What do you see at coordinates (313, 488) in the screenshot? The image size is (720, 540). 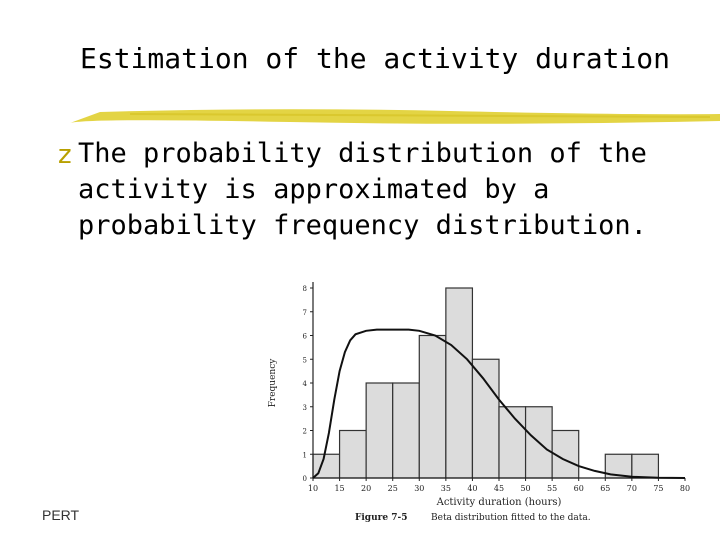 I see `x-tick-label: 10` at bounding box center [313, 488].